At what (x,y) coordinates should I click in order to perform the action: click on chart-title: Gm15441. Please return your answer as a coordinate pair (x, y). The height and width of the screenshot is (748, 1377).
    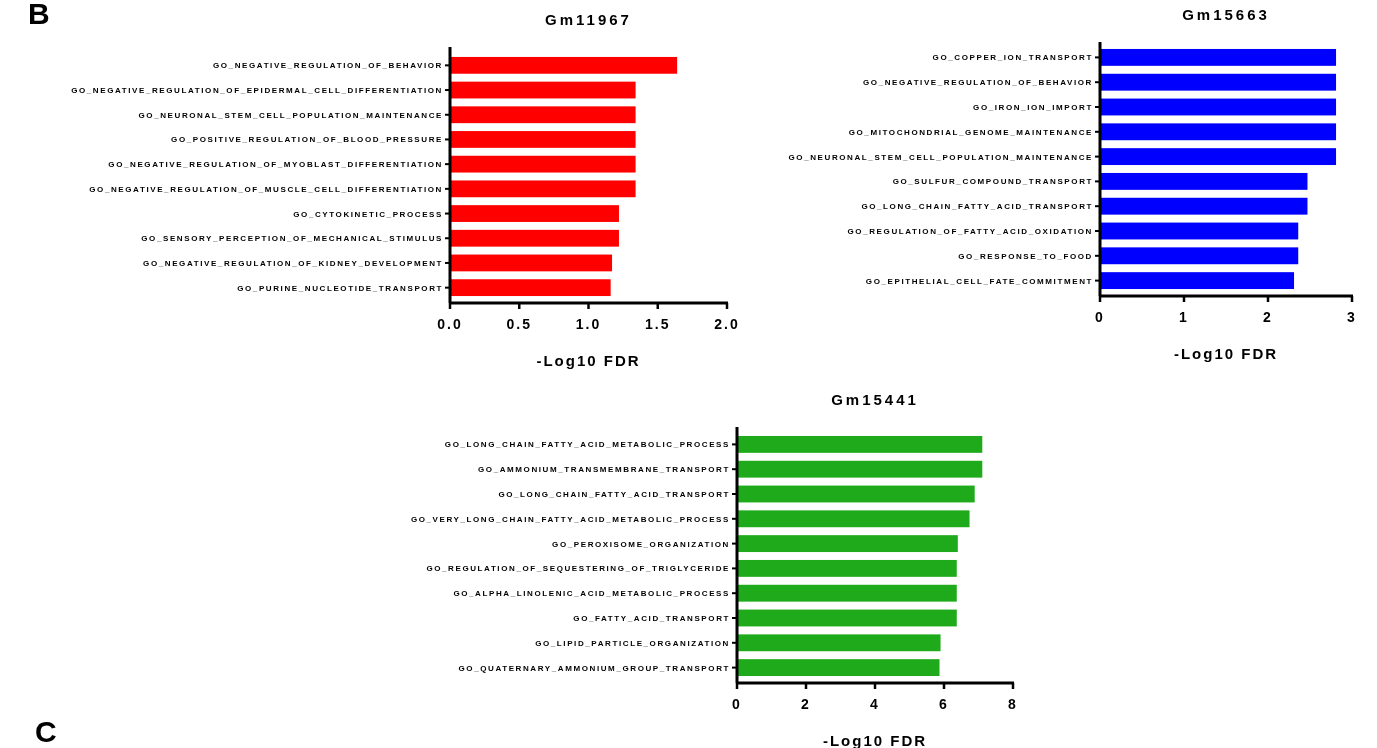
    Looking at the image, I should click on (875, 399).